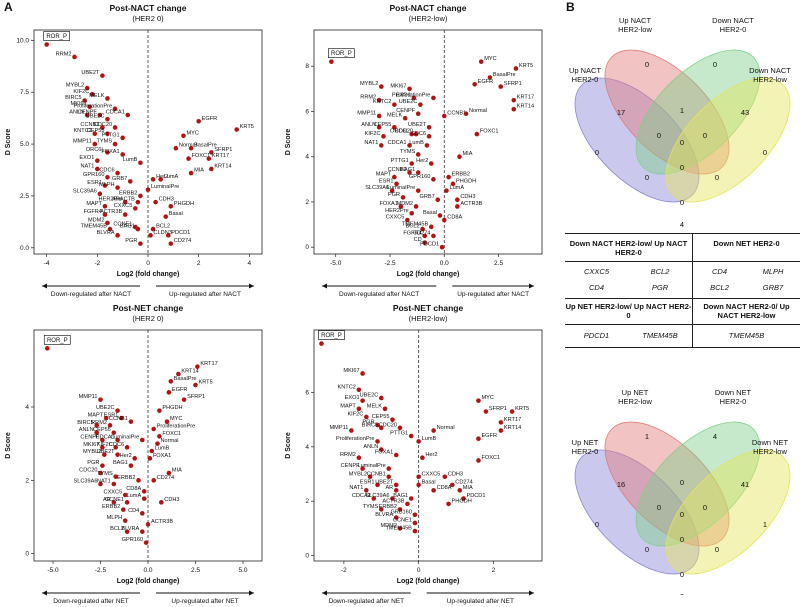 The width and height of the screenshot is (800, 607). Describe the element at coordinates (148, 318) in the screenshot. I see `plot-subtitle: (HER2 0)` at that location.